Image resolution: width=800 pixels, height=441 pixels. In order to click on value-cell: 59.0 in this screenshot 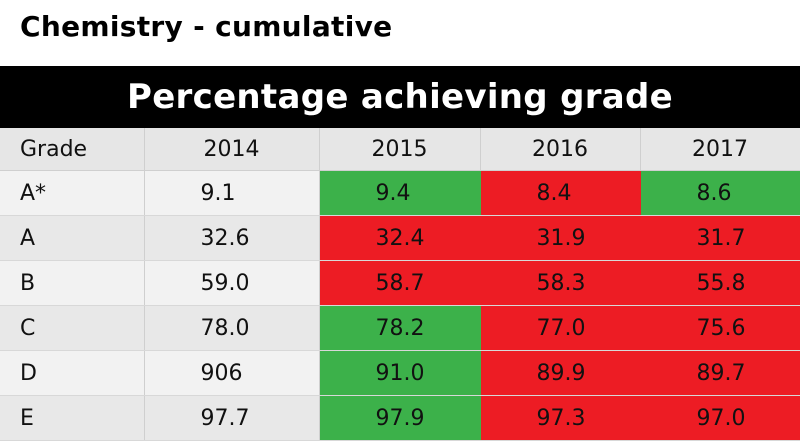, I will do `click(232, 283)`.